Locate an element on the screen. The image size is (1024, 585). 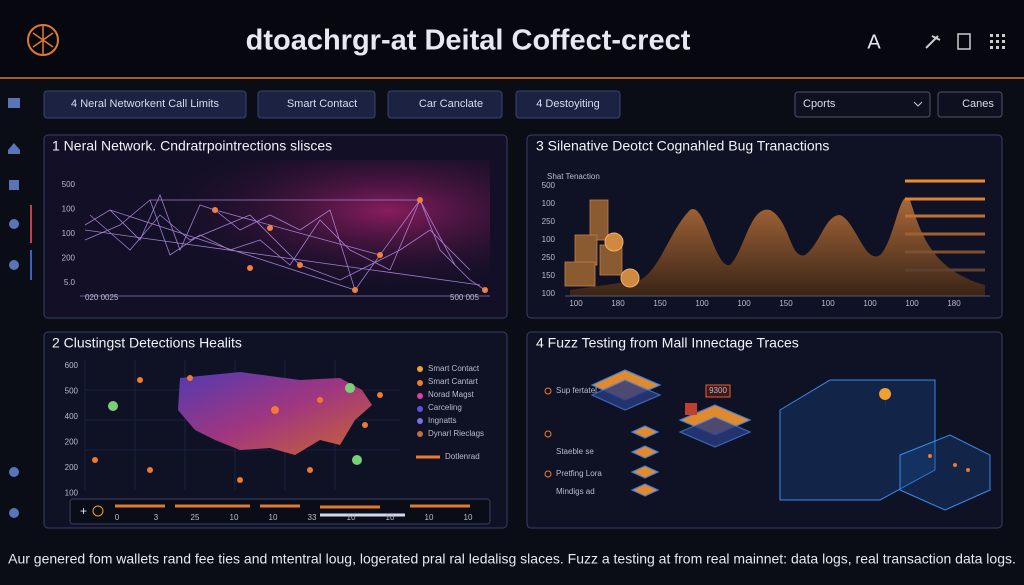
panel-fuzz-testing-path is located at coordinates (885, 400).